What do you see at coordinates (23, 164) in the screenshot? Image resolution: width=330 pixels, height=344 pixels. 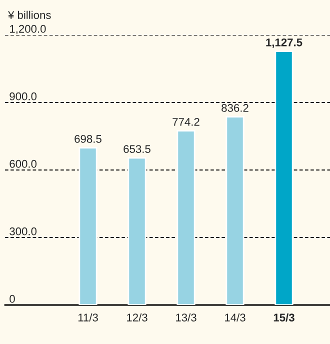 I see `y-tick-label: 600.0` at bounding box center [23, 164].